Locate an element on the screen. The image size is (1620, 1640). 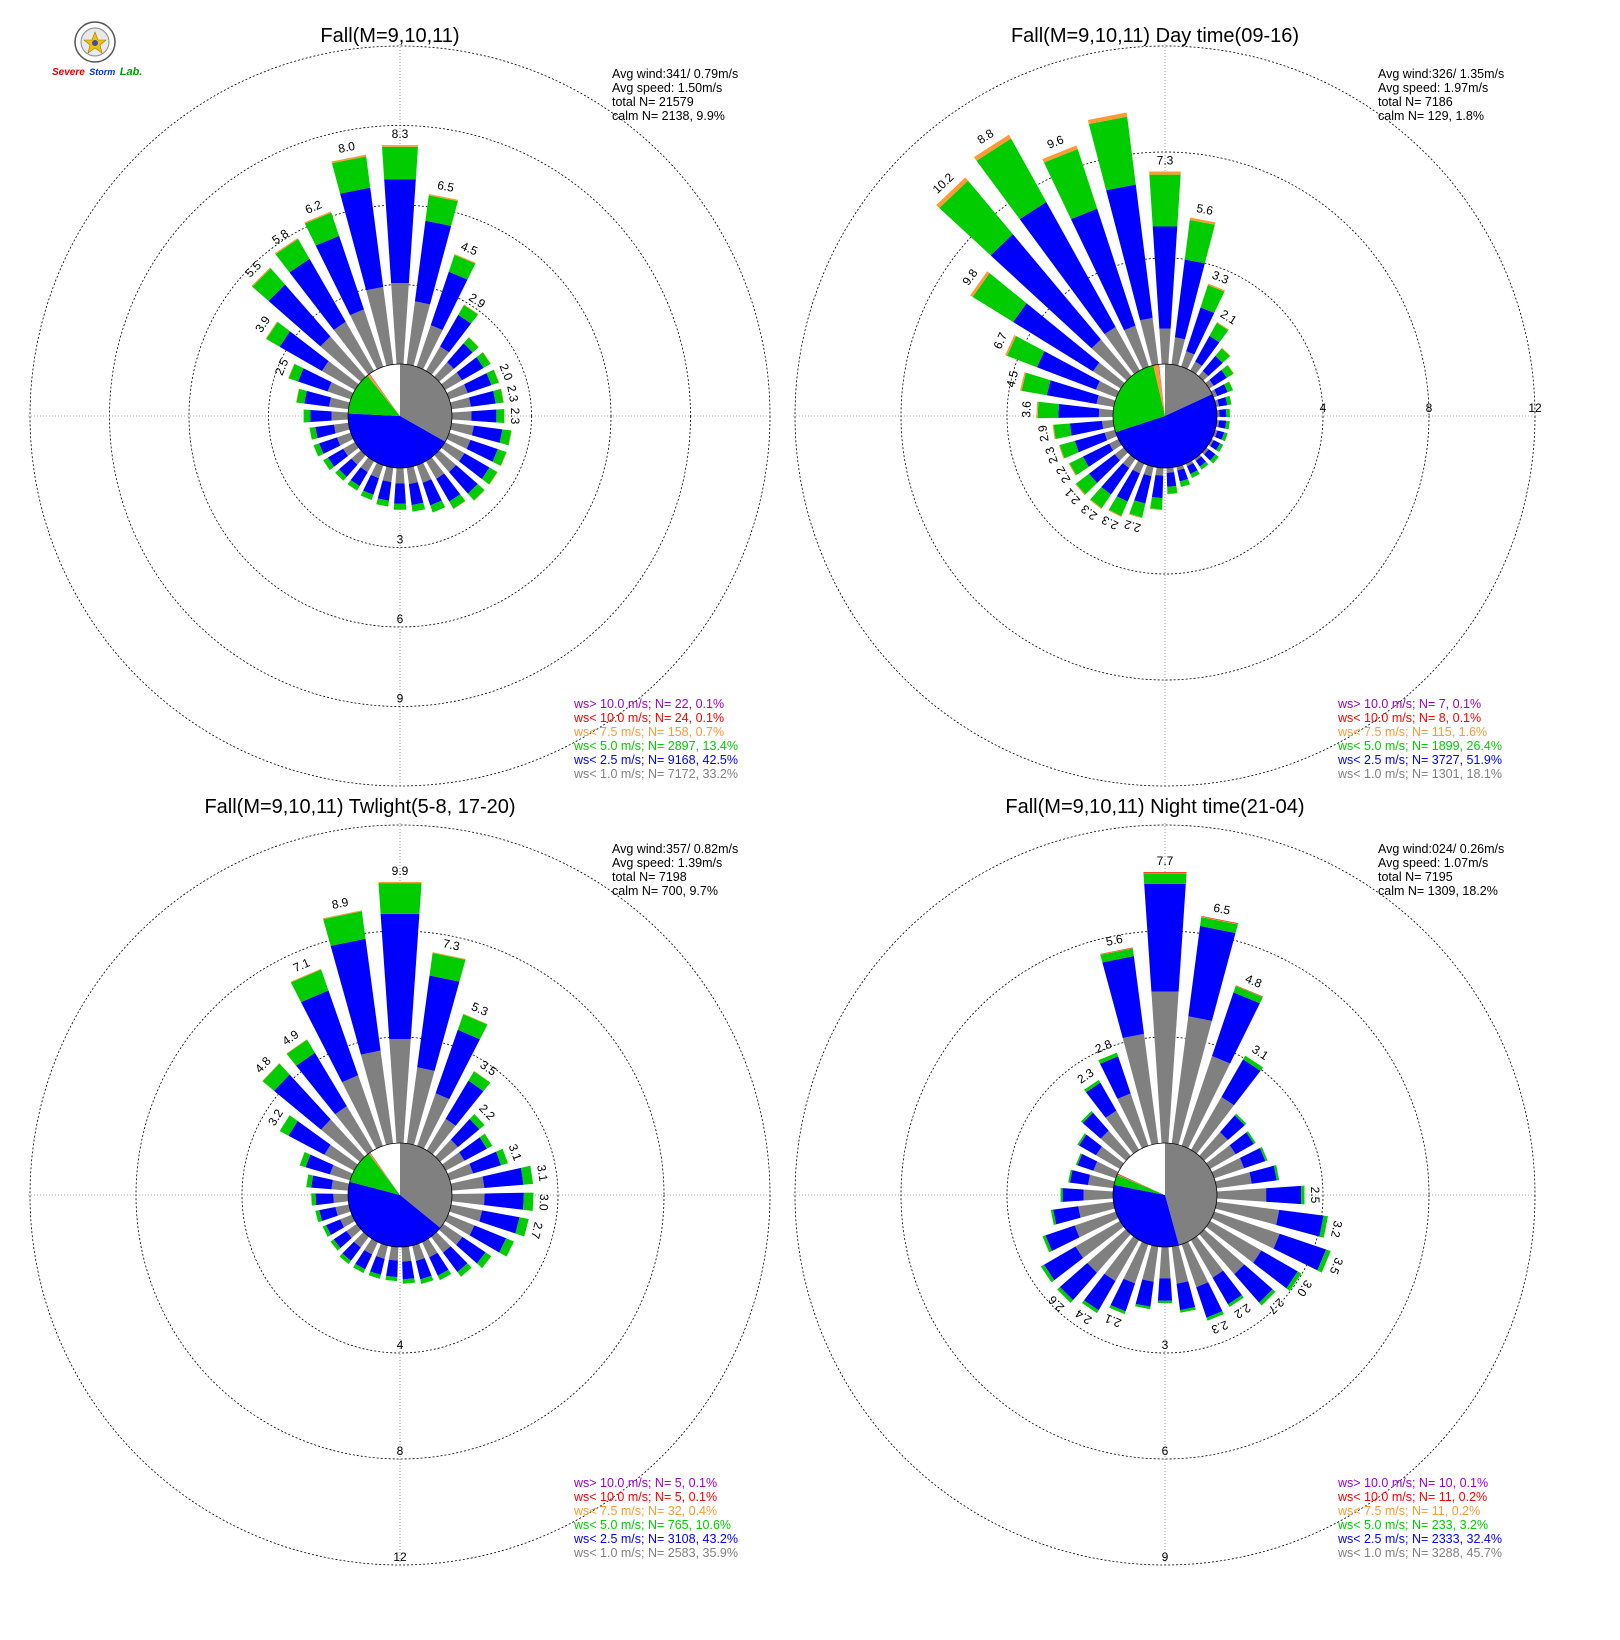
inner-pie-outline is located at coordinates (1165, 1195).